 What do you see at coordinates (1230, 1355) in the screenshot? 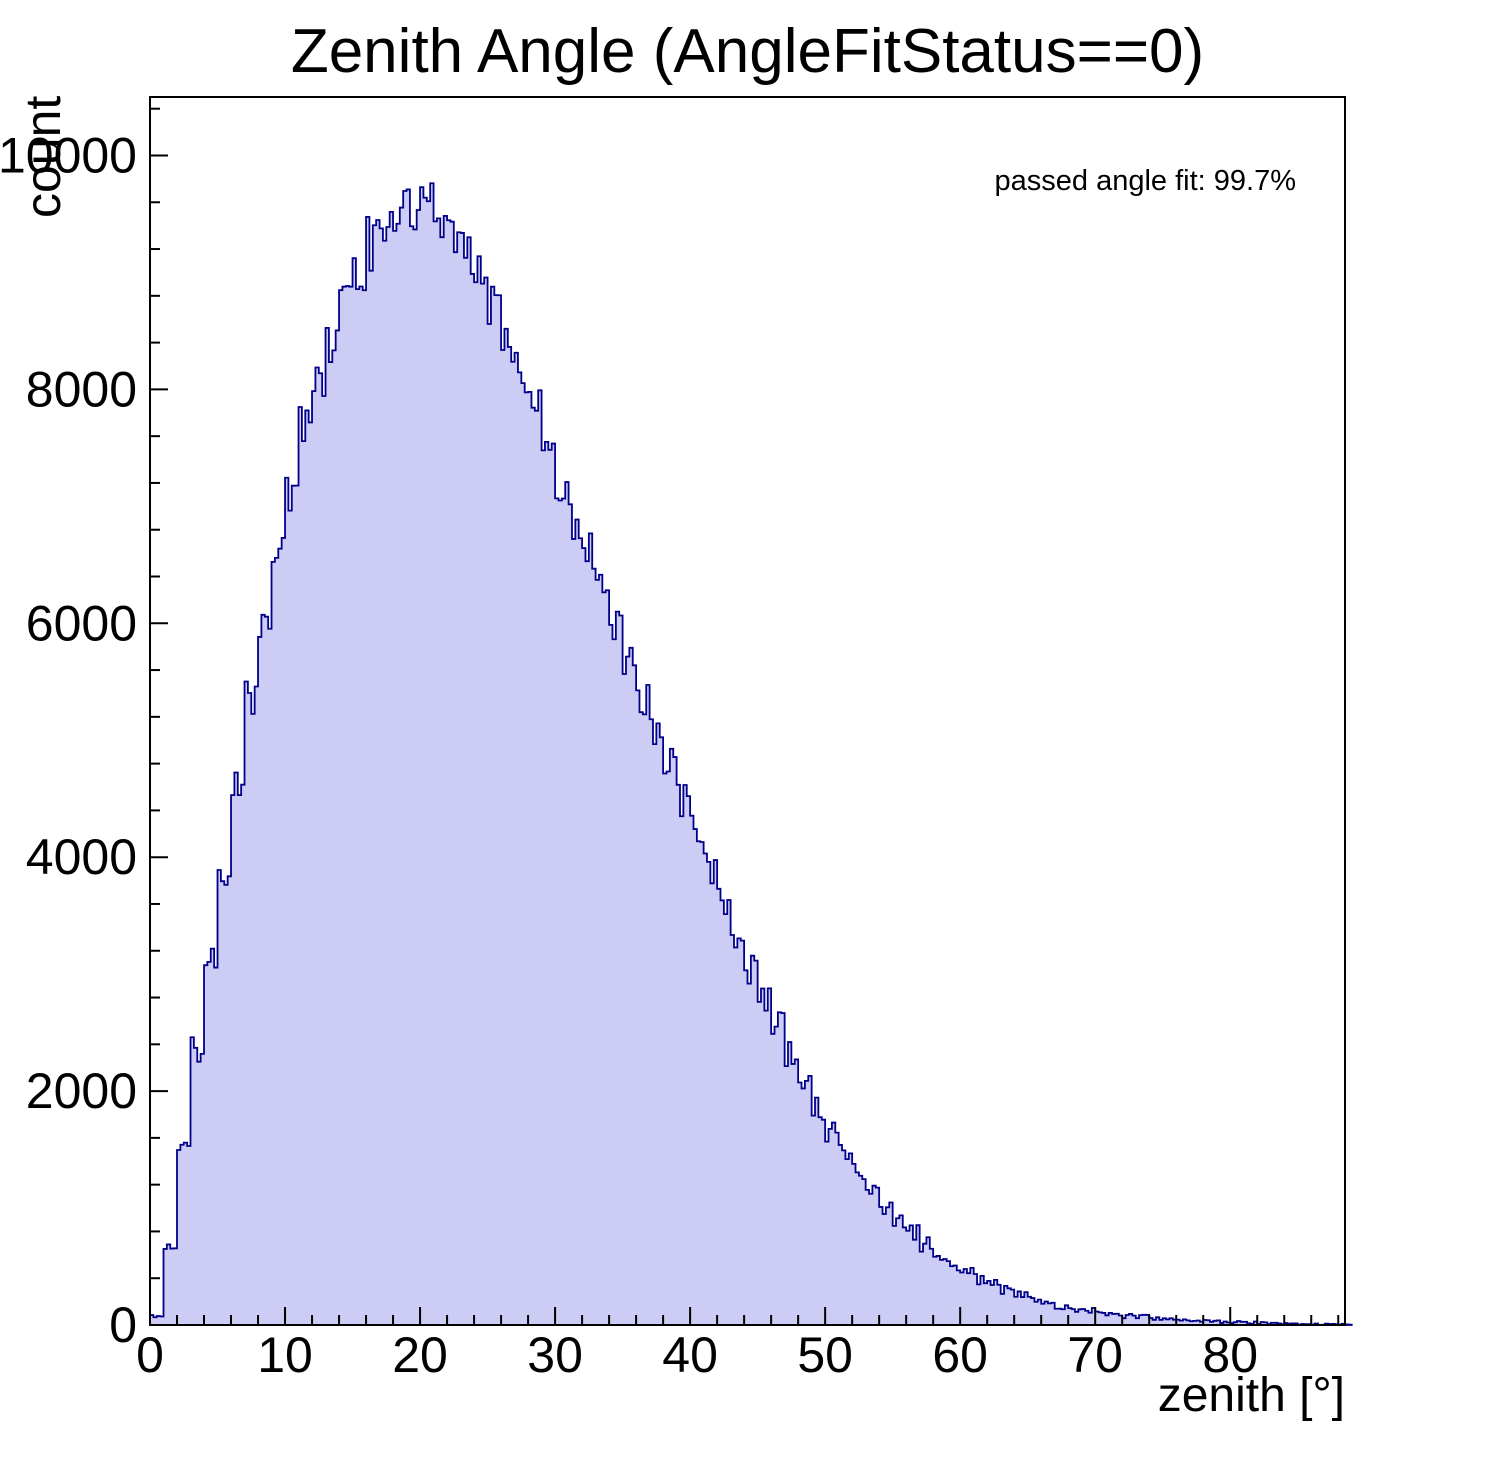
I see `x-tick-label: 80` at bounding box center [1230, 1355].